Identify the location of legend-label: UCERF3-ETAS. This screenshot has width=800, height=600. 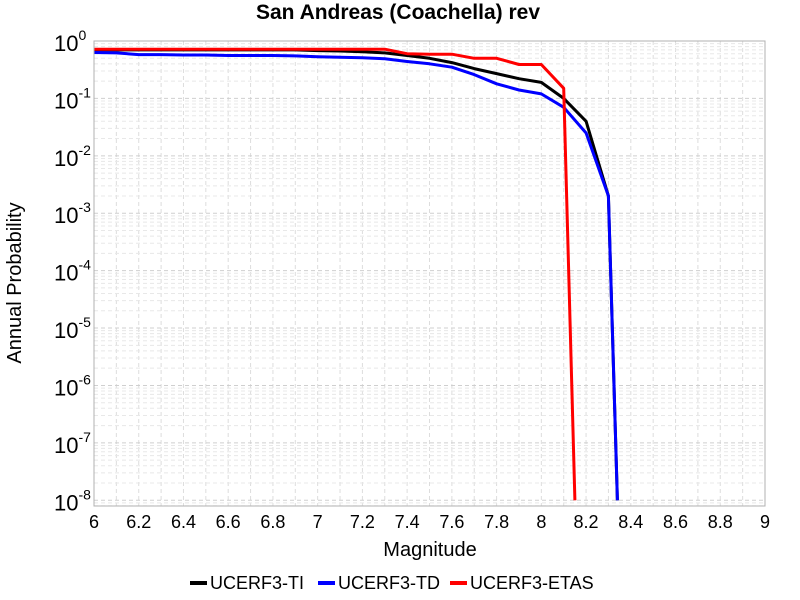
(532, 583).